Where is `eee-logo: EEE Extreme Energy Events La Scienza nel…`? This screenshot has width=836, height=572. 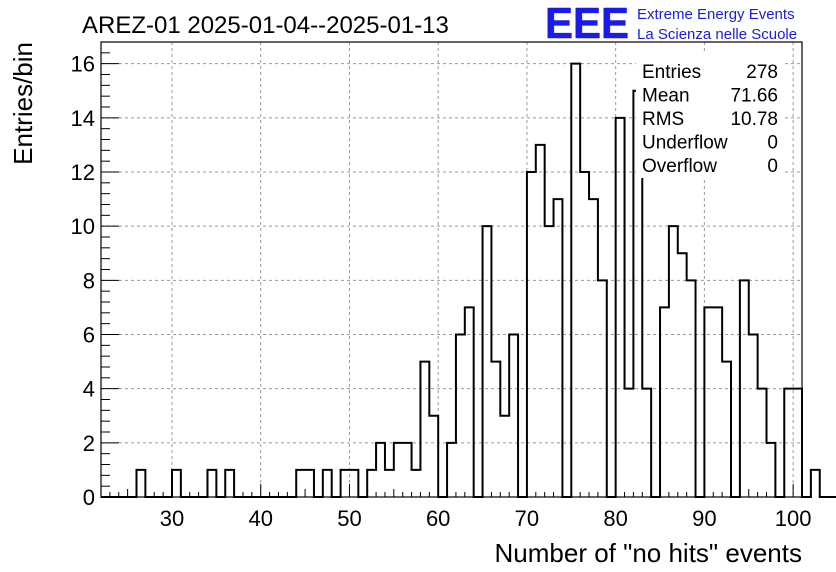 eee-logo: EEE Extreme Energy Events La Scienza nel… is located at coordinates (671, 24).